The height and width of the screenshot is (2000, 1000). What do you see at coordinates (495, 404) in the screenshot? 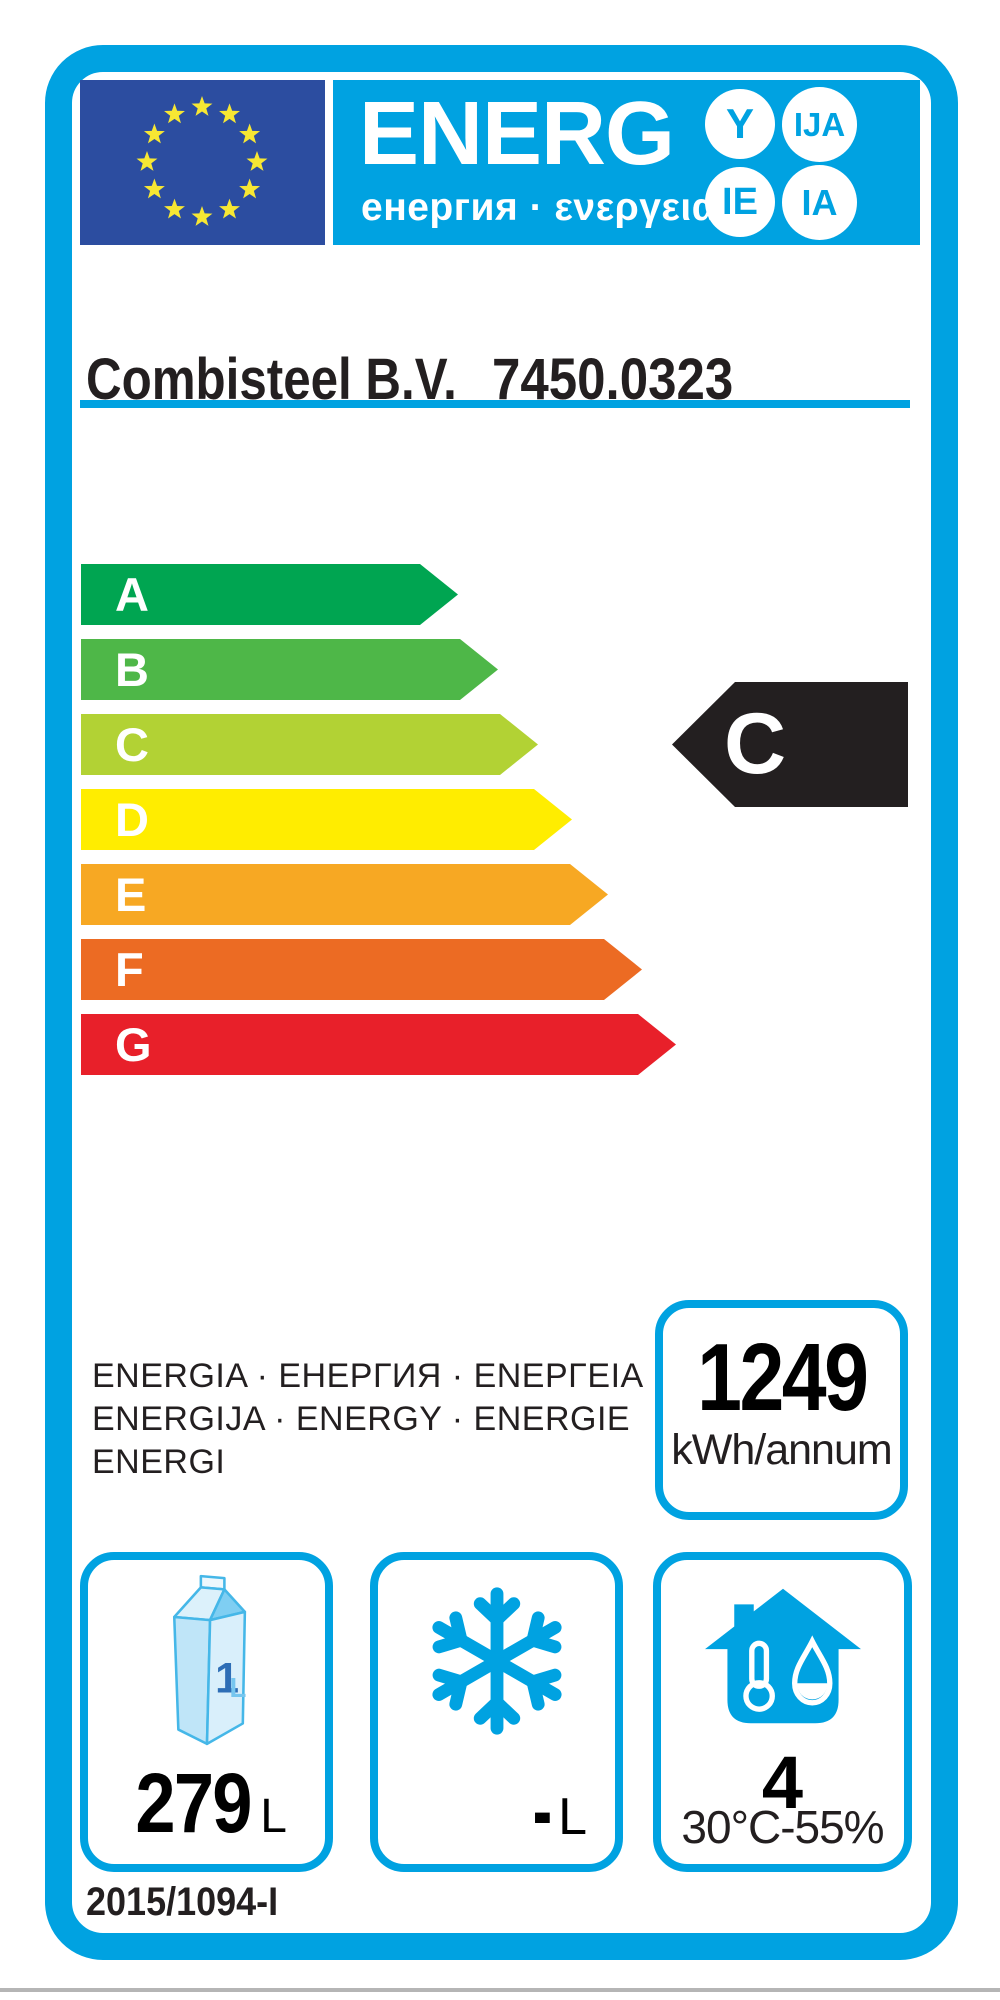
I see `header-divider` at bounding box center [495, 404].